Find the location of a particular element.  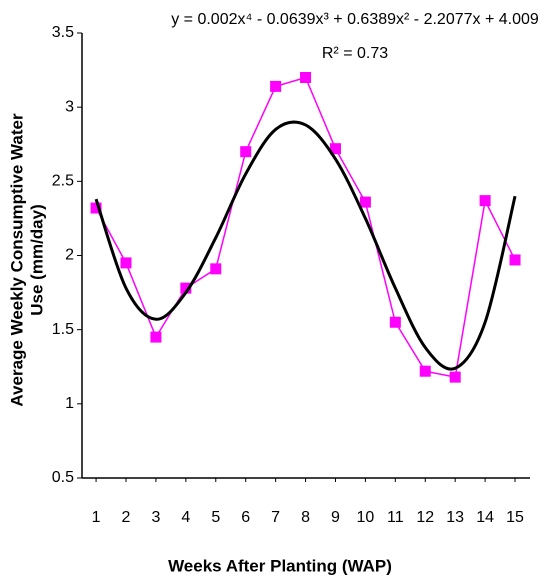

x-tick-label: 3 is located at coordinates (155, 517).